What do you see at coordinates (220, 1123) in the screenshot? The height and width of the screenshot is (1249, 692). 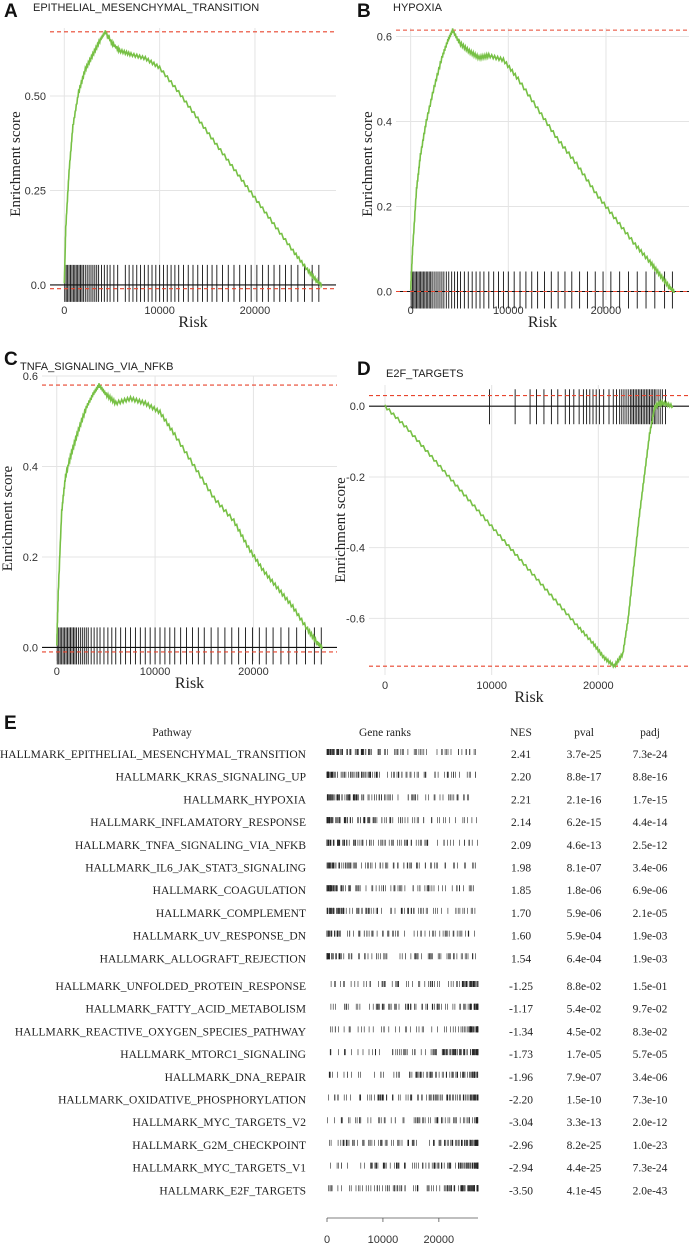 I see `pathway-name: HALLMARK_MYC_TARGETS_V2` at bounding box center [220, 1123].